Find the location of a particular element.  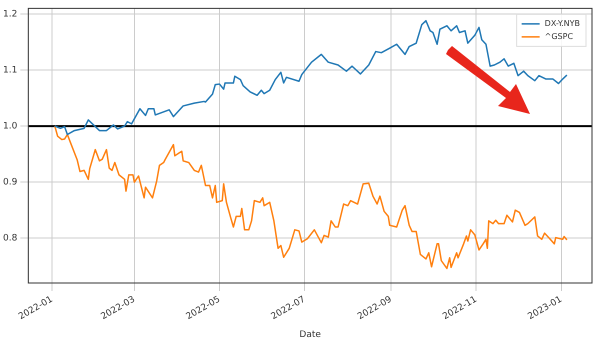

y-tick-label: 1.1 is located at coordinates (10, 70).